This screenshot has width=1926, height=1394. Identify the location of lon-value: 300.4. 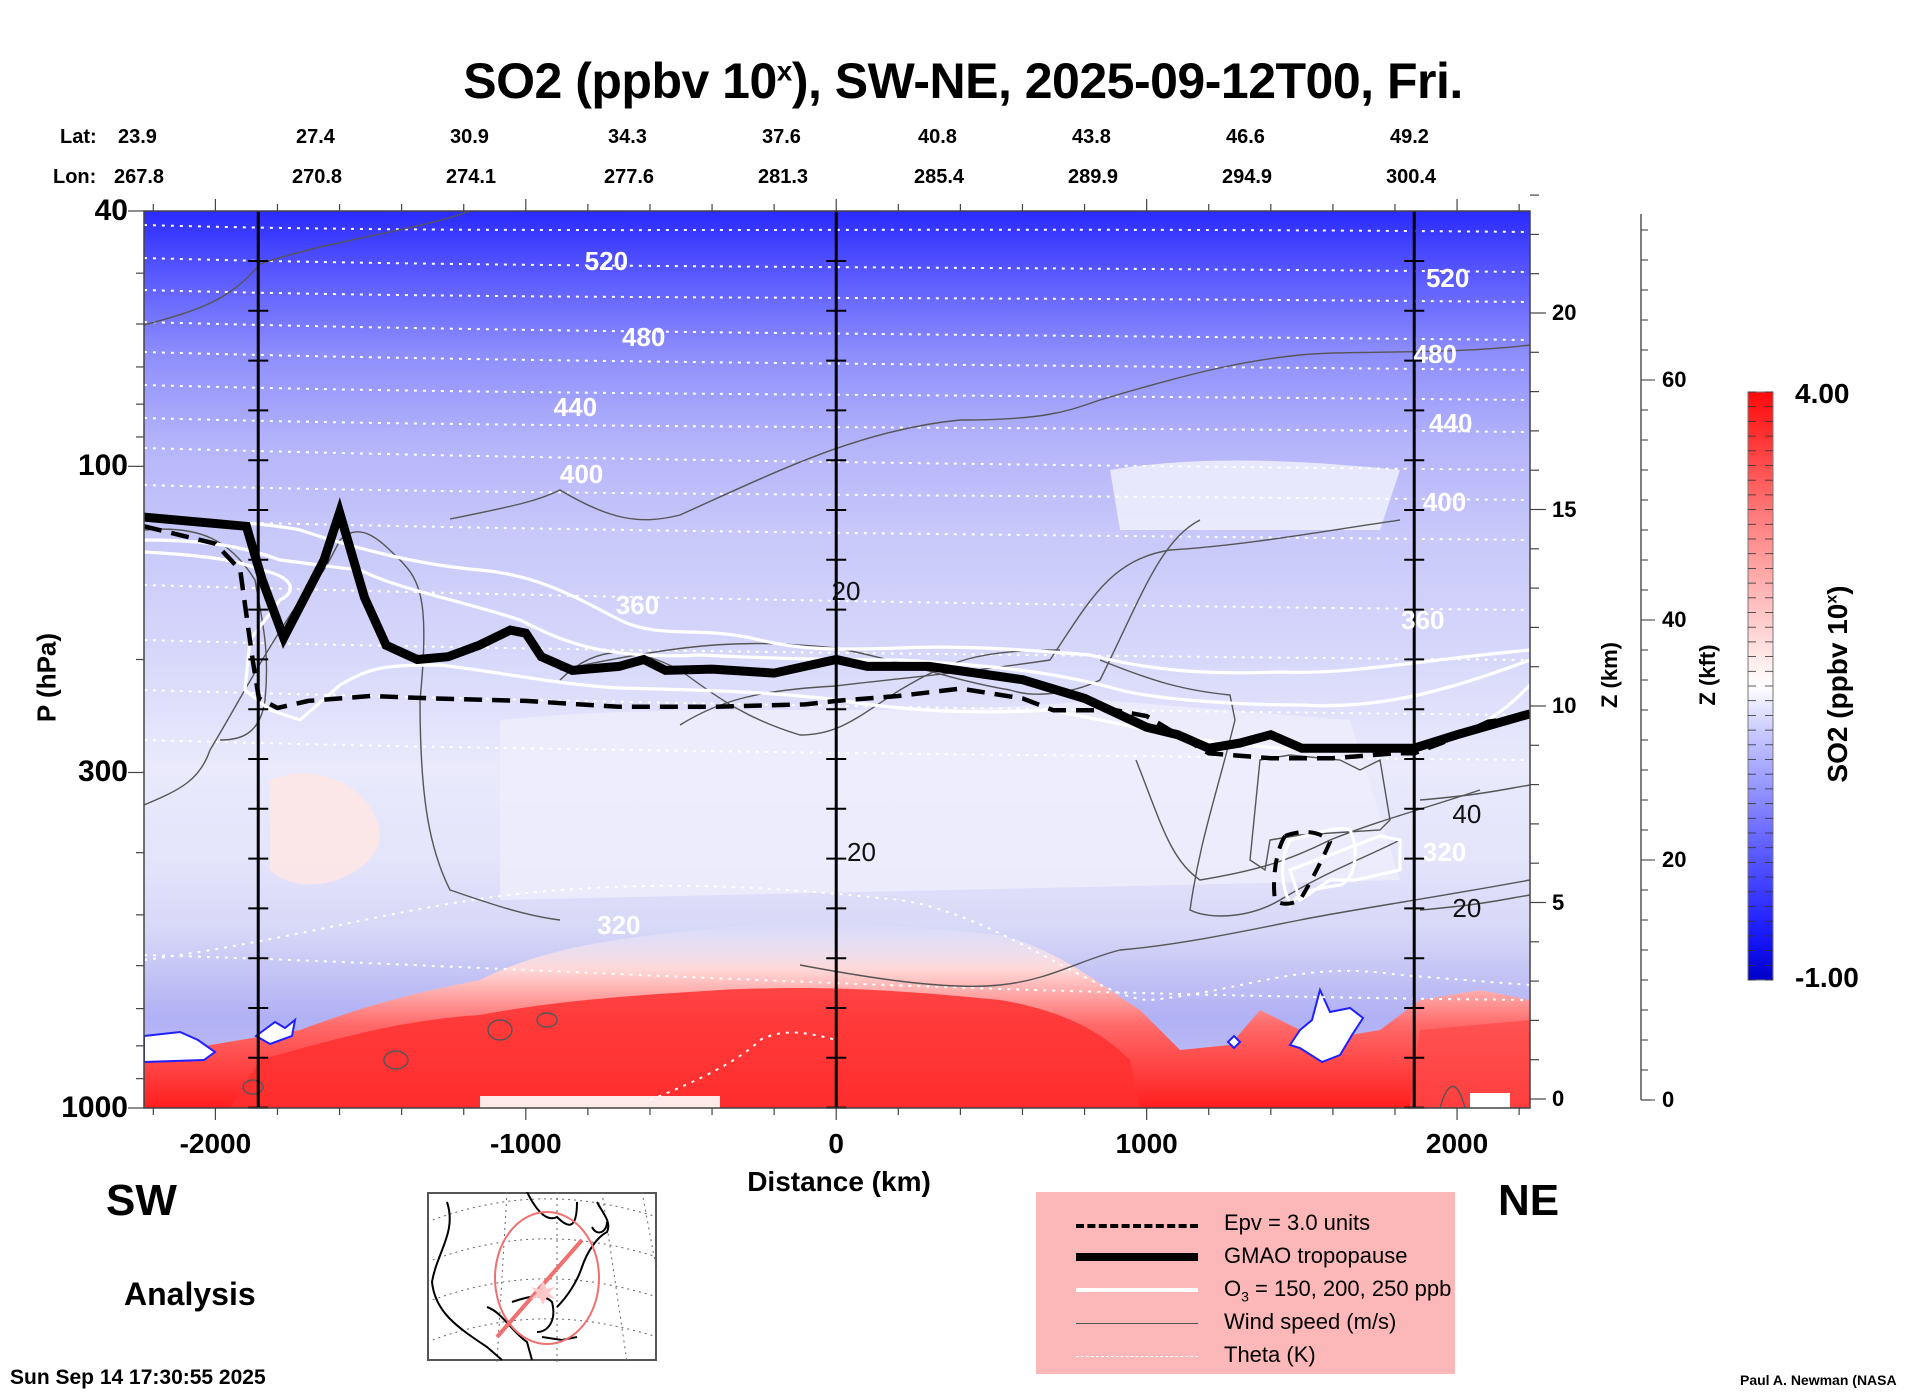
(1411, 177).